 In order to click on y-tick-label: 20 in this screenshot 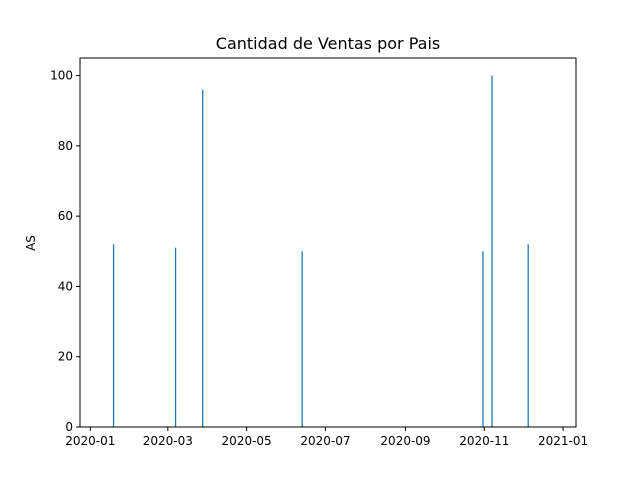, I will do `click(65, 357)`.